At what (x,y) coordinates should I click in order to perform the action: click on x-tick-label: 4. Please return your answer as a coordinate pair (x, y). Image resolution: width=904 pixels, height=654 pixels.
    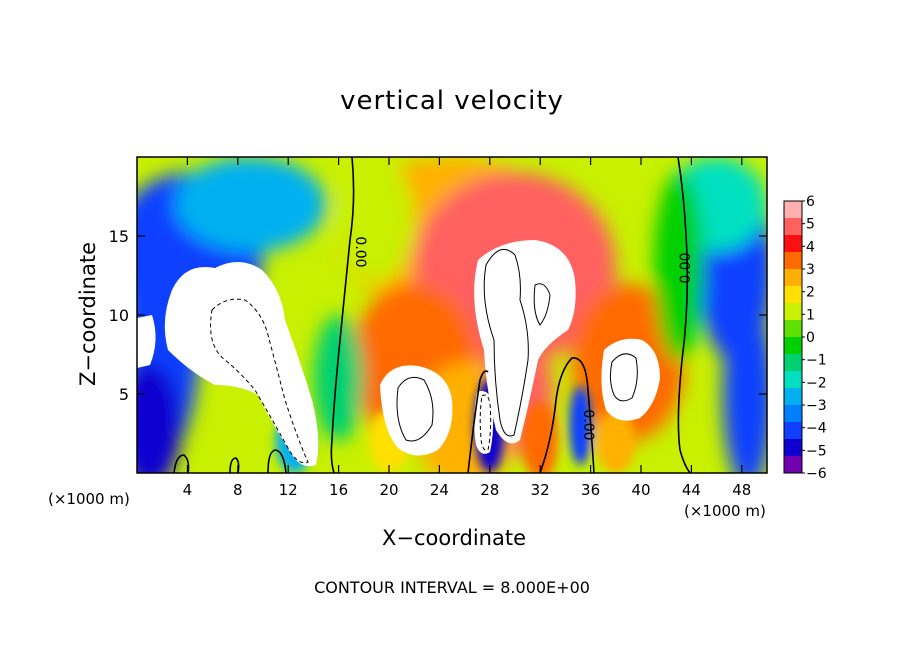
    Looking at the image, I should click on (188, 490).